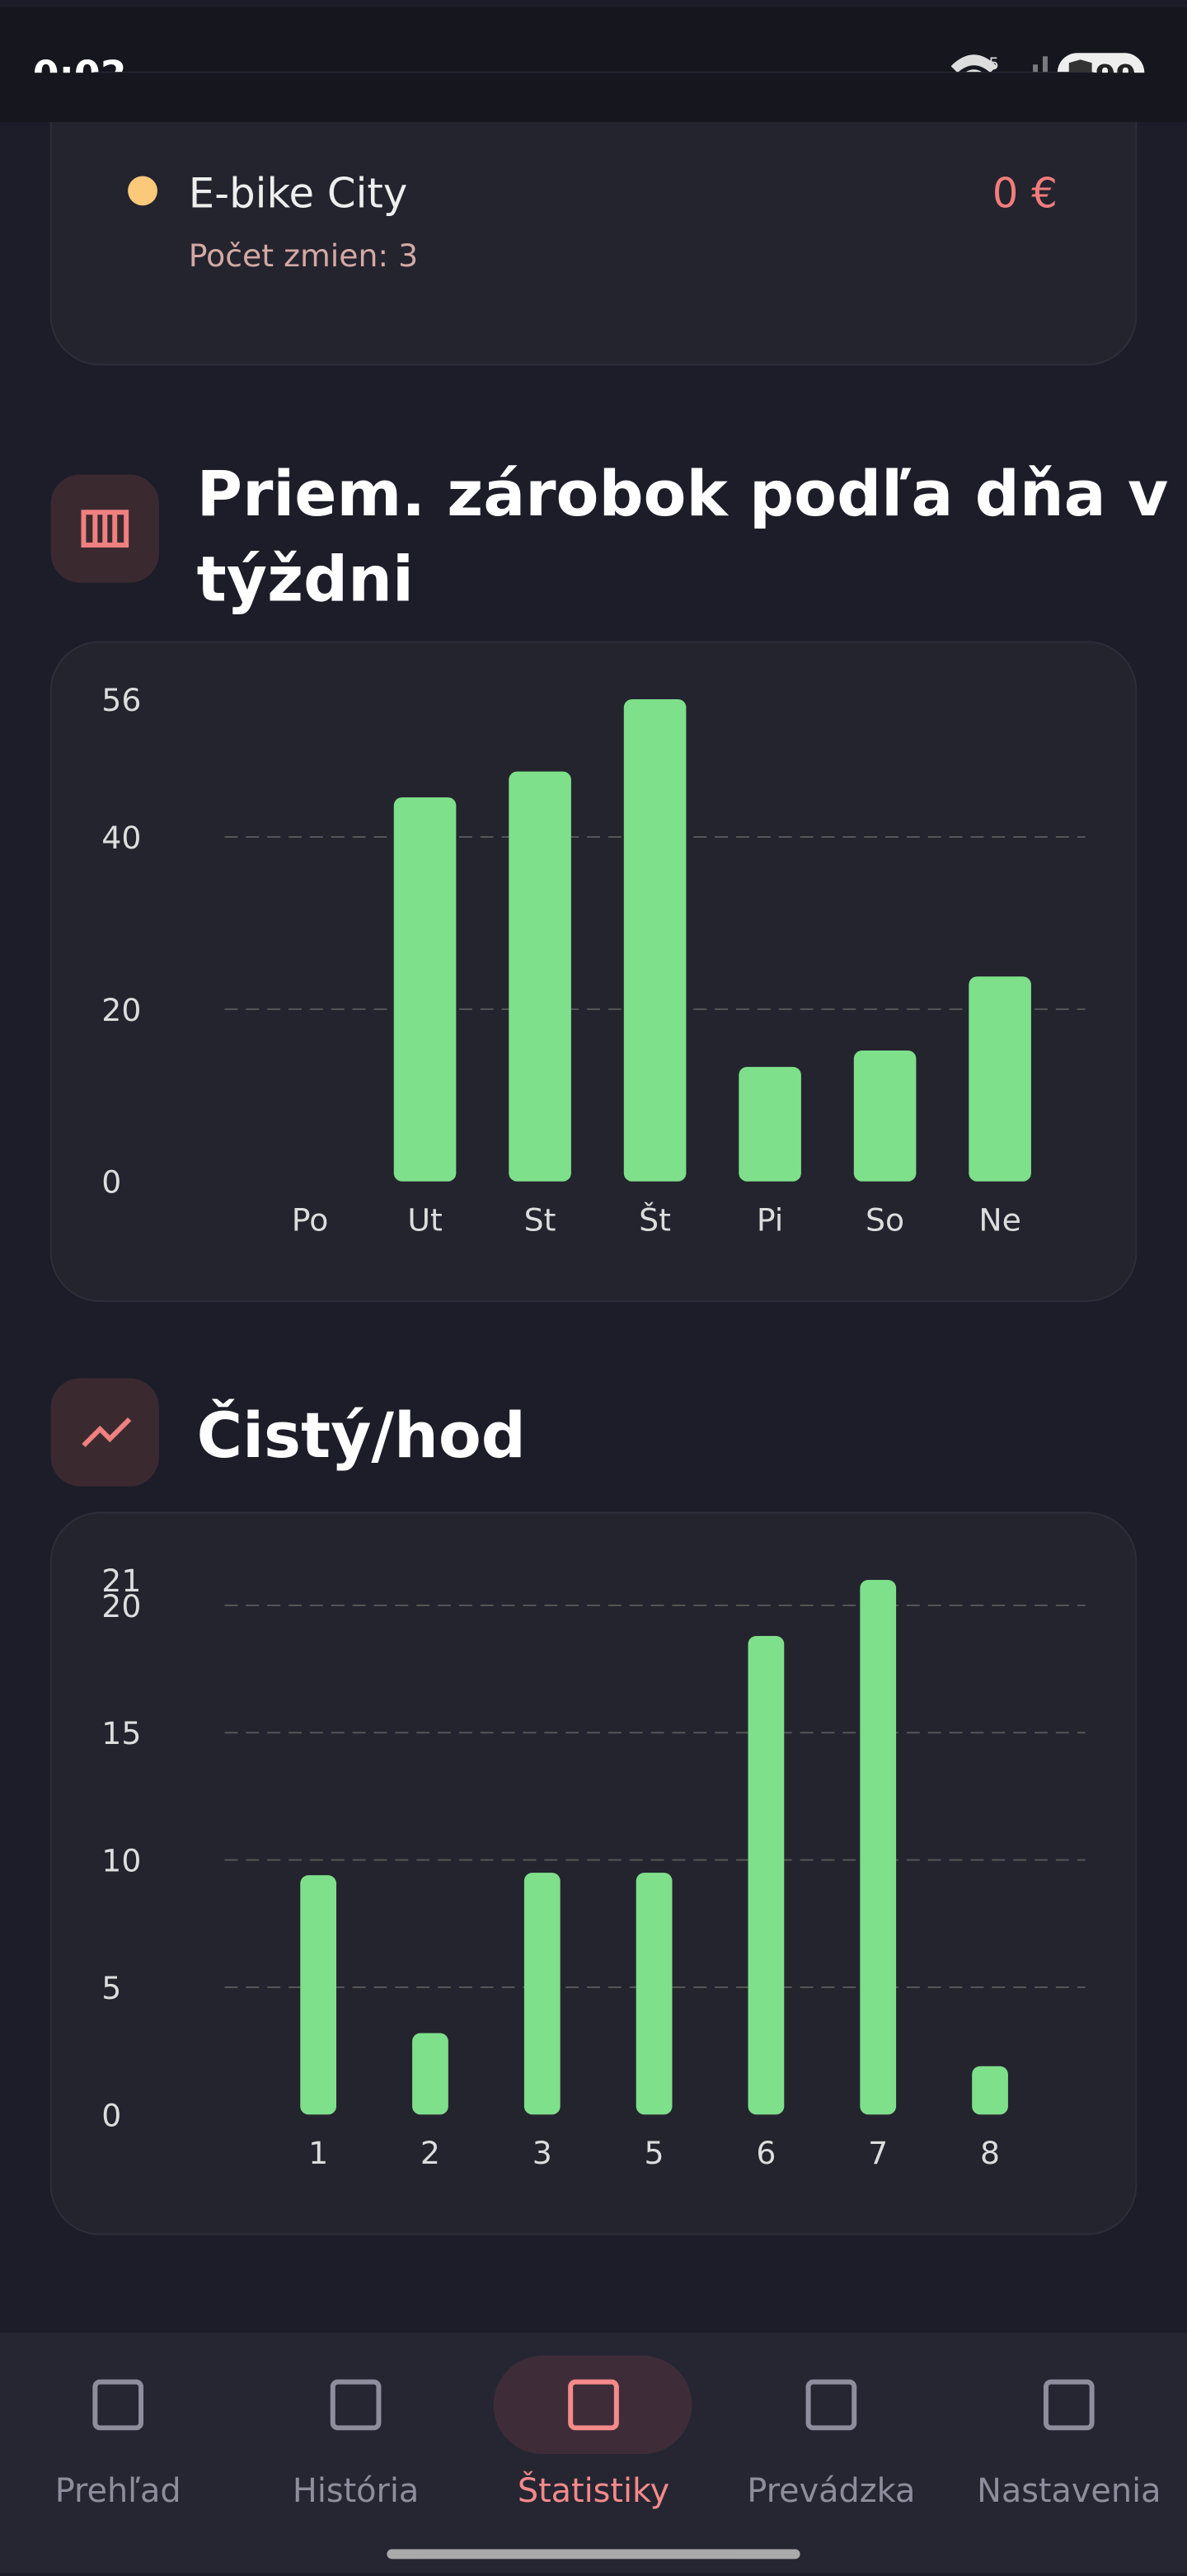 The height and width of the screenshot is (2576, 1187). Describe the element at coordinates (999, 1219) in the screenshot. I see `x-tick-label: Ne` at that location.